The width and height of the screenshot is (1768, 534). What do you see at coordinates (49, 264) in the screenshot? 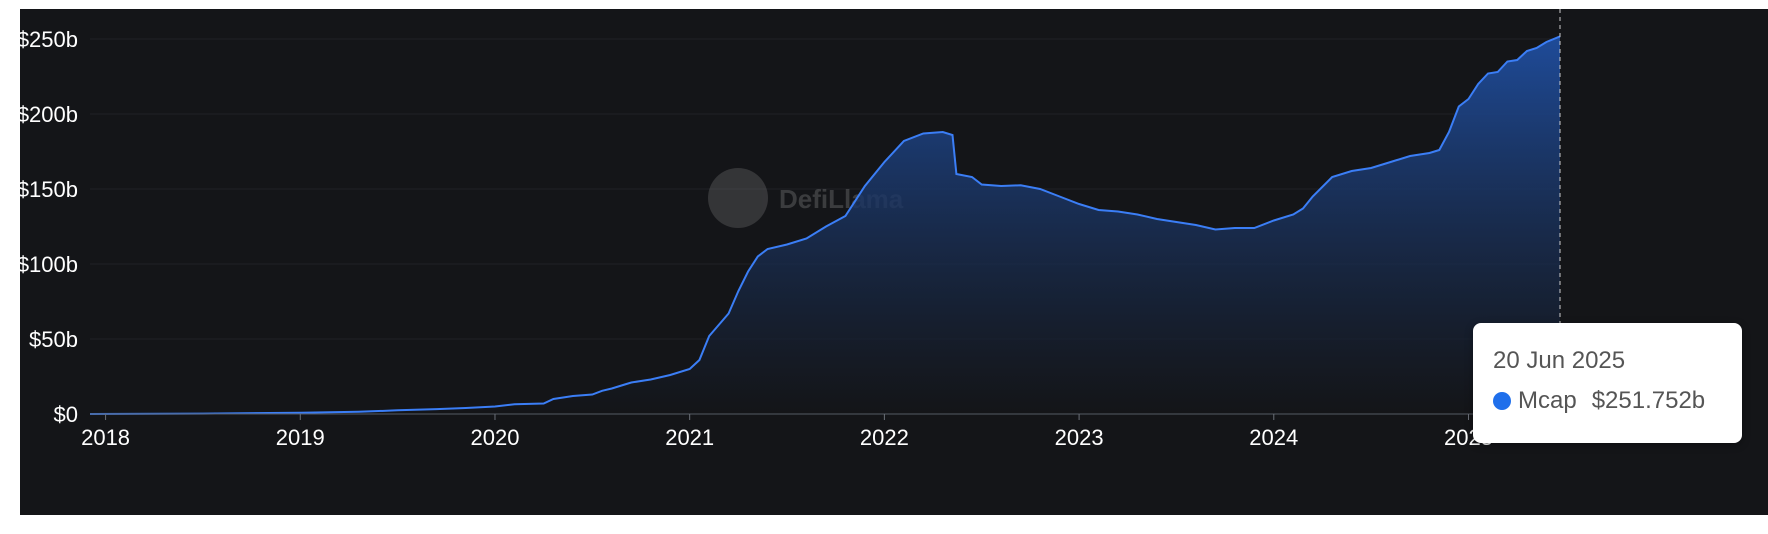
I see `y-tick-label: $100b` at bounding box center [49, 264].